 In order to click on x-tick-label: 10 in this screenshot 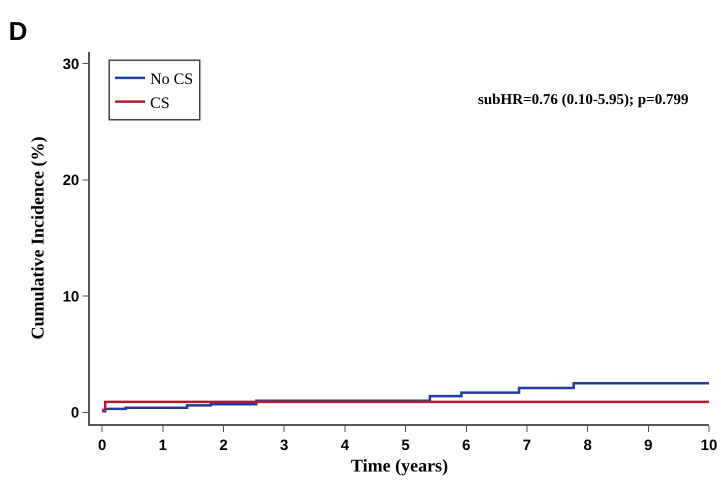, I will do `click(709, 445)`.